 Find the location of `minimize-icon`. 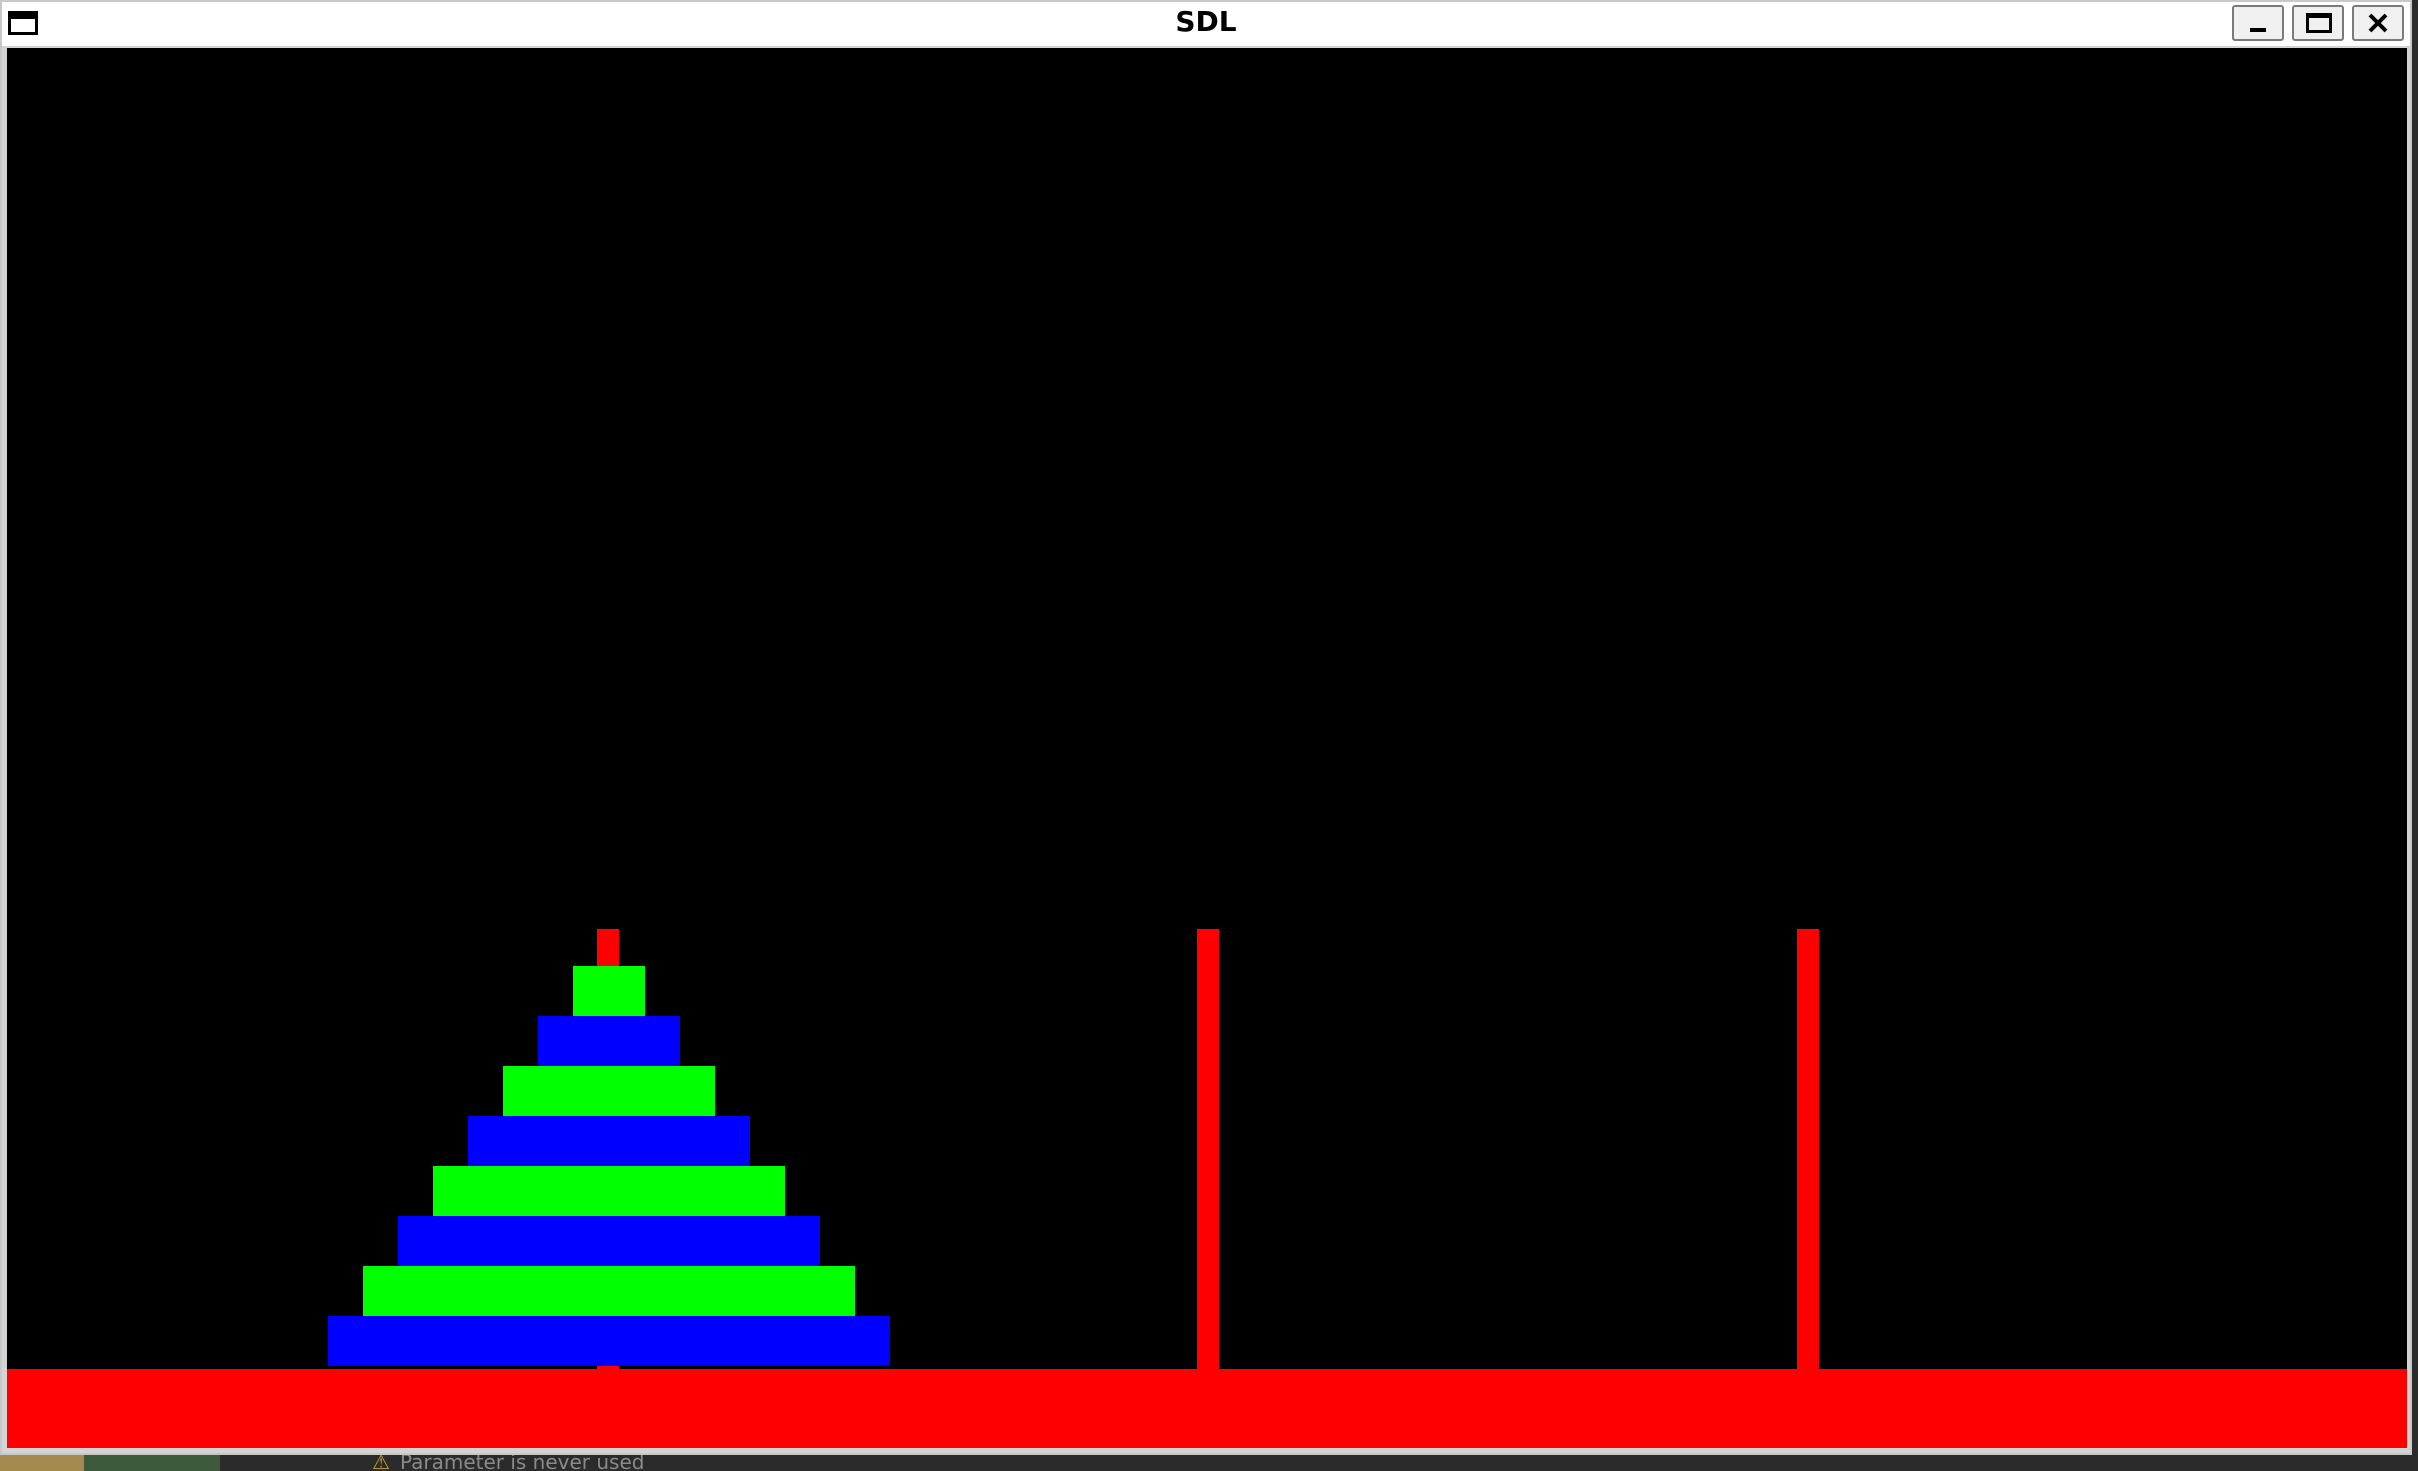

minimize-icon is located at coordinates (2258, 30).